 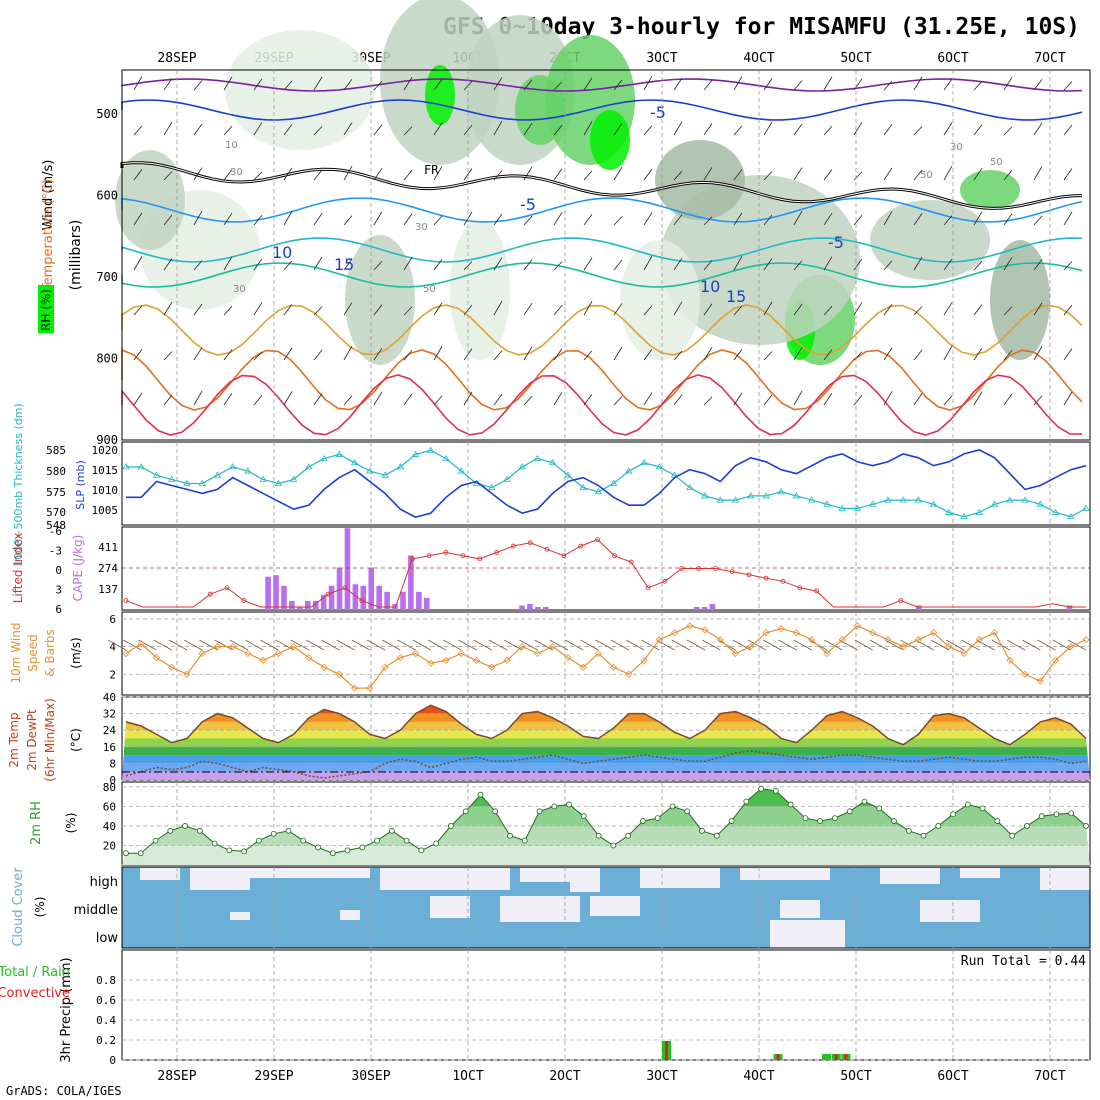 What do you see at coordinates (176, 1076) in the screenshot?
I see `bottom-date-label: 28SEP` at bounding box center [176, 1076].